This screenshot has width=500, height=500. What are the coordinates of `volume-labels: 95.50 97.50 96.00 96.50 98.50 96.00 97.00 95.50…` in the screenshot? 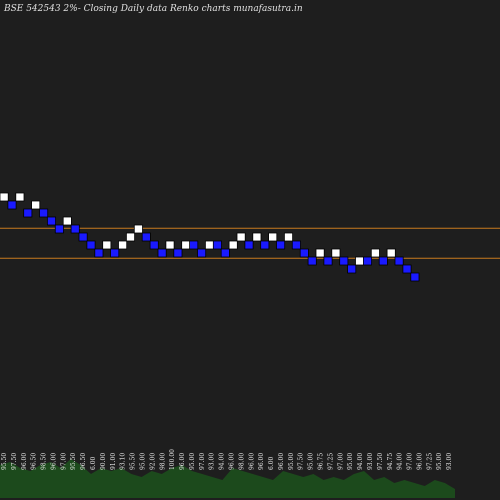 It's located at (227, 459).